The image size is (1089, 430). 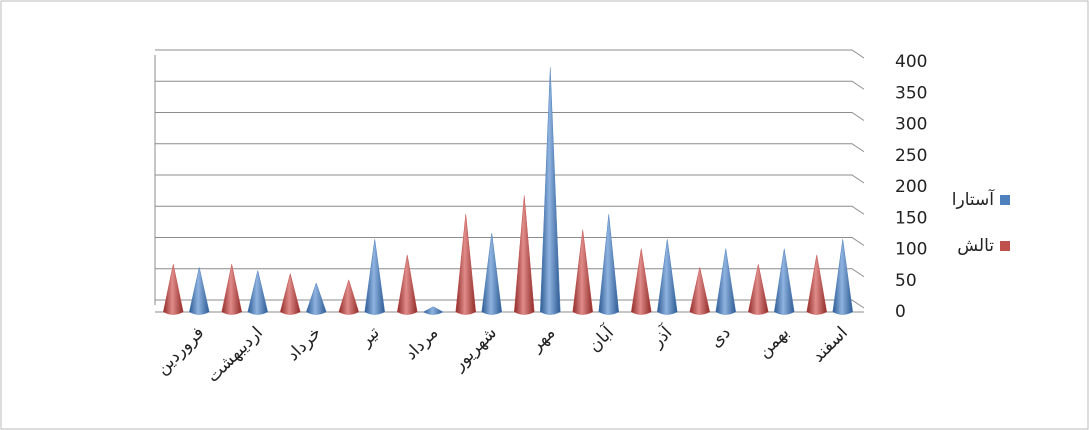 What do you see at coordinates (906, 281) in the screenshot?
I see `y-tick-label: 50` at bounding box center [906, 281].